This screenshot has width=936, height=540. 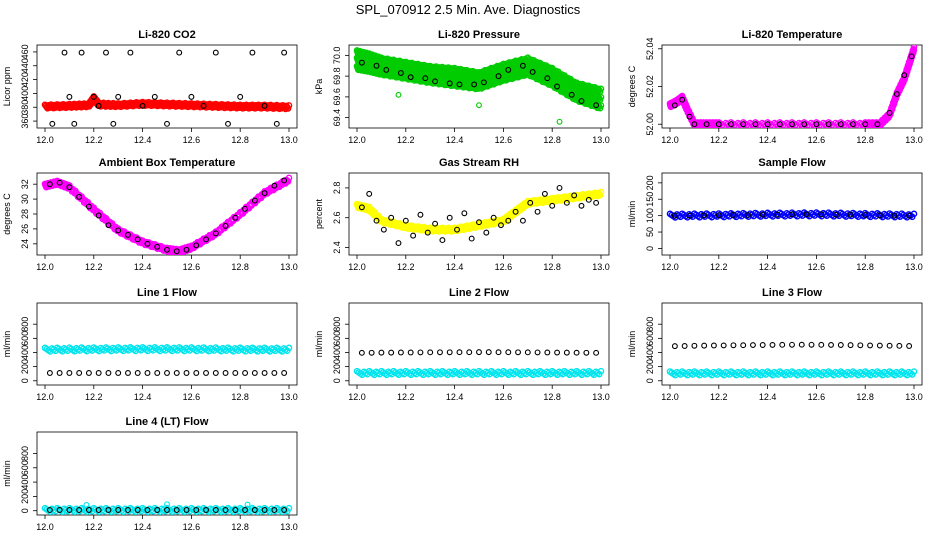 I want to click on y-tick-label: 400, so click(x=25, y=352).